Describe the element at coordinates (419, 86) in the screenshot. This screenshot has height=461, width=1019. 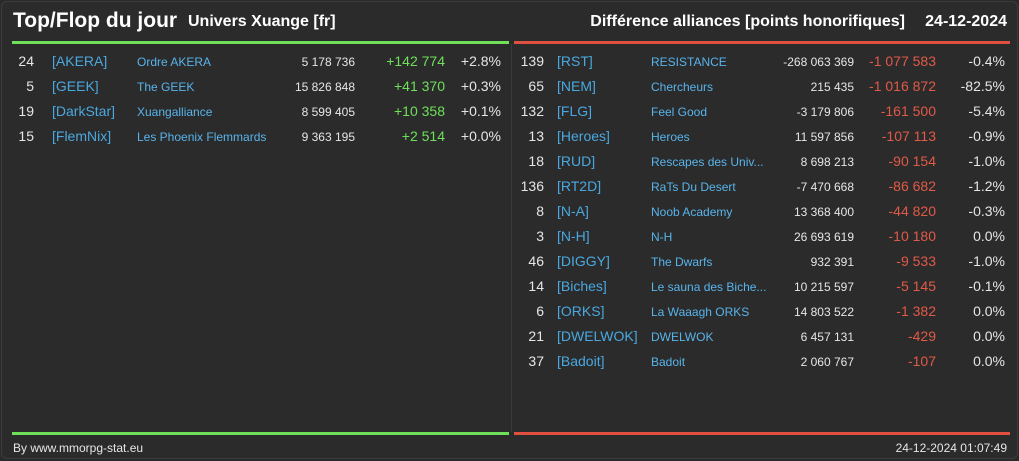
I see `points-difference: +41 370` at that location.